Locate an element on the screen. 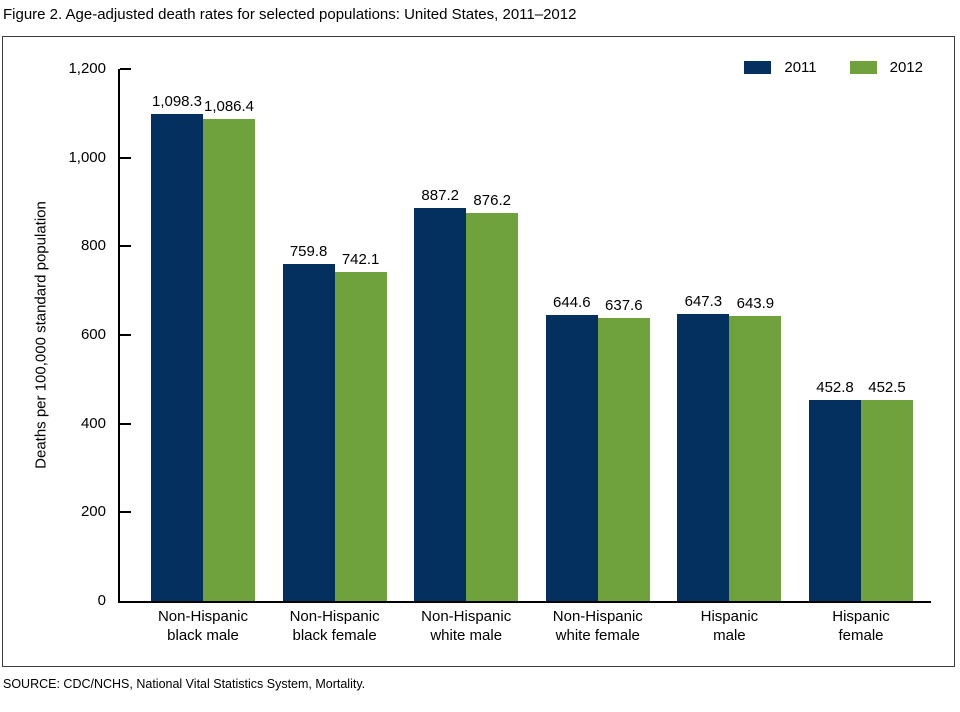 The image size is (960, 712). y-tick-label-200: 200 is located at coordinates (93, 512).